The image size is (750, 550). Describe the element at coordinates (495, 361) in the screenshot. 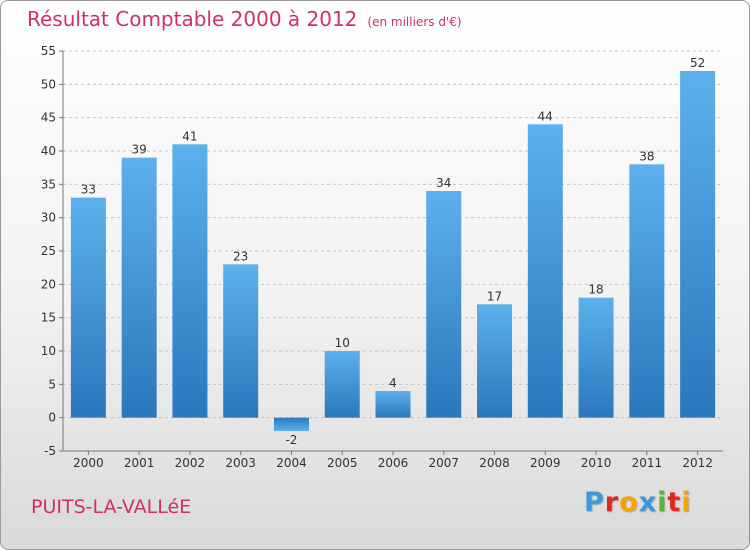

I see `bar-2008` at that location.